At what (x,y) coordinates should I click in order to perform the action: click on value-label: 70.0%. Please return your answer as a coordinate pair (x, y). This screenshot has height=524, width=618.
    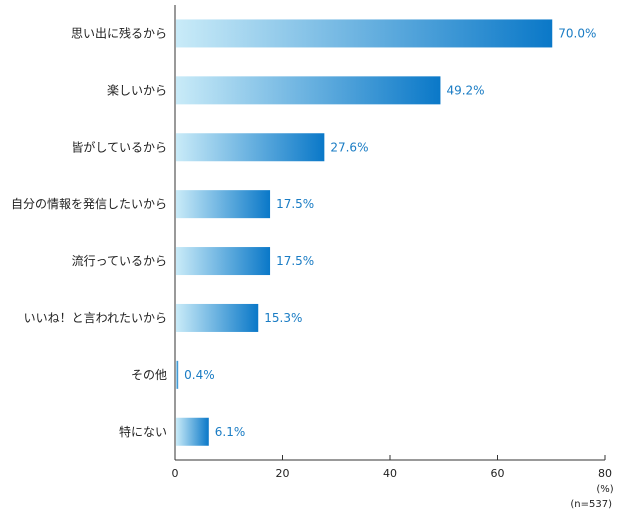
    Looking at the image, I should click on (577, 33).